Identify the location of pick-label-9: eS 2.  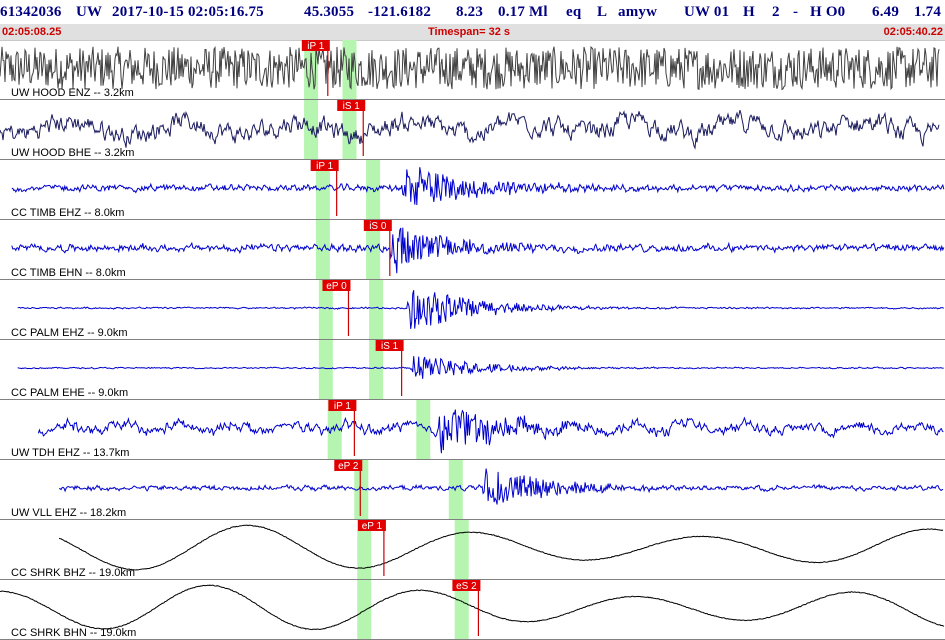
(466, 586).